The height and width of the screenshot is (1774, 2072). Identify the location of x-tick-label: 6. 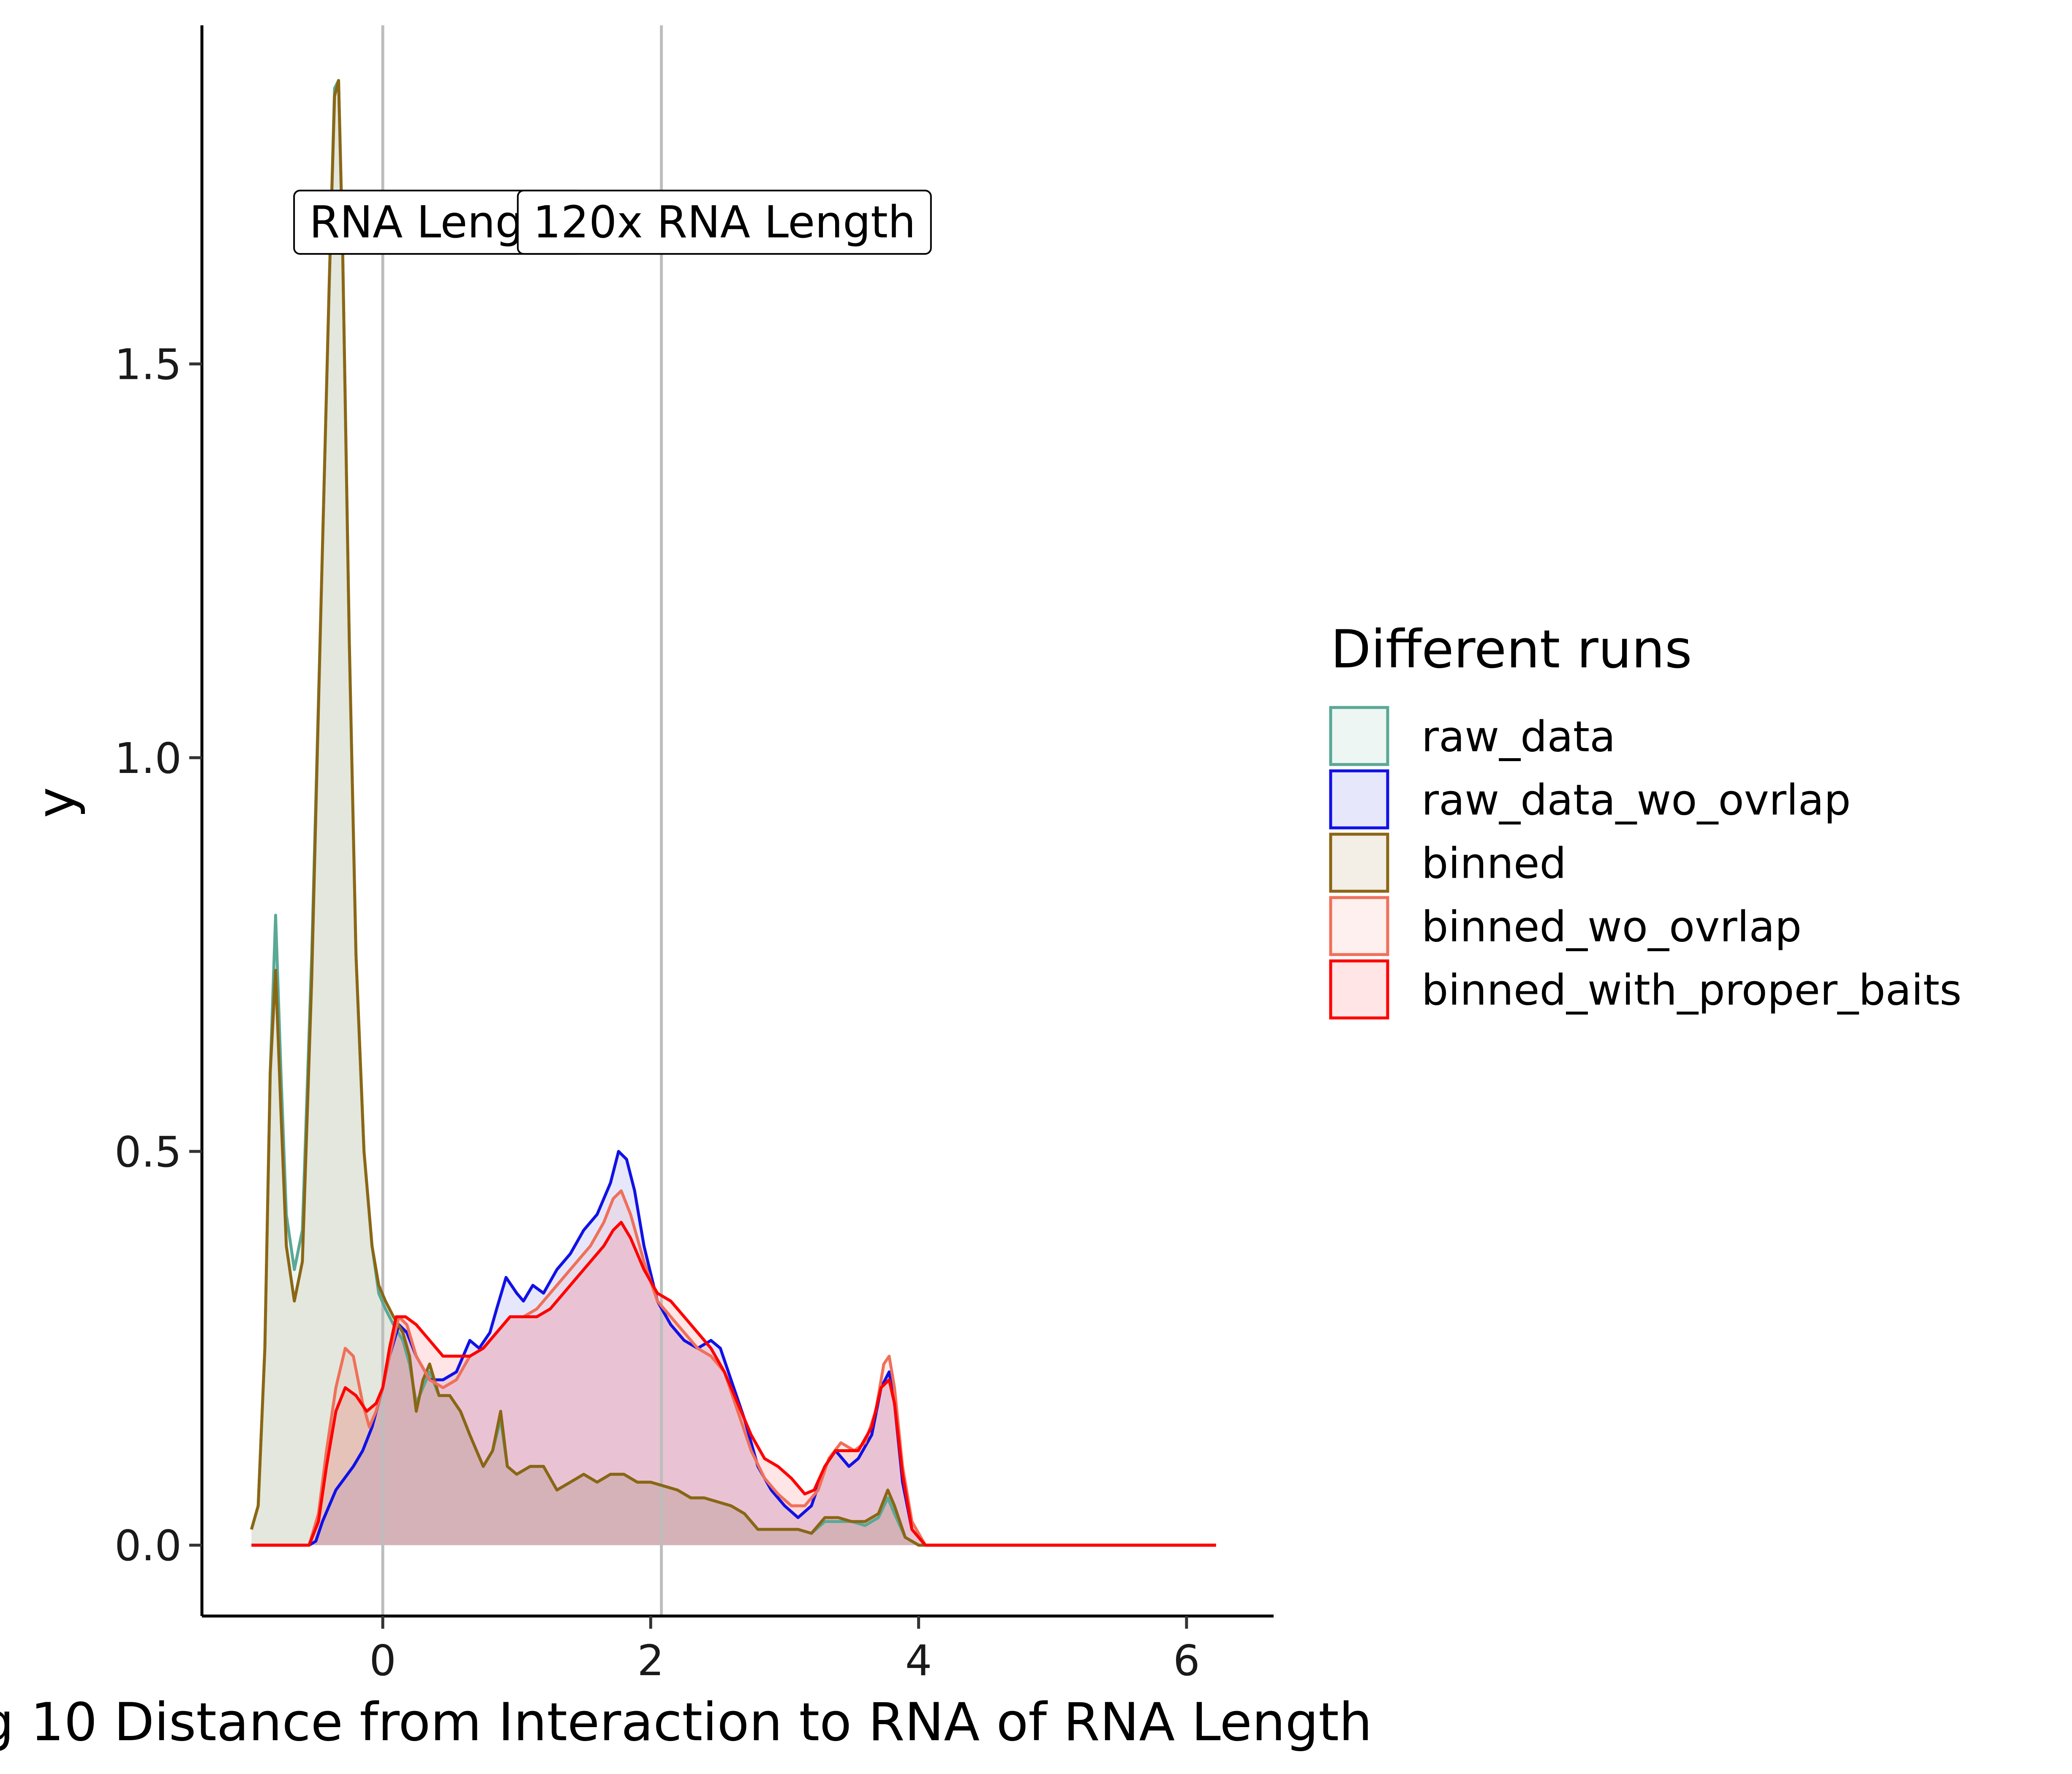
(1186, 1660).